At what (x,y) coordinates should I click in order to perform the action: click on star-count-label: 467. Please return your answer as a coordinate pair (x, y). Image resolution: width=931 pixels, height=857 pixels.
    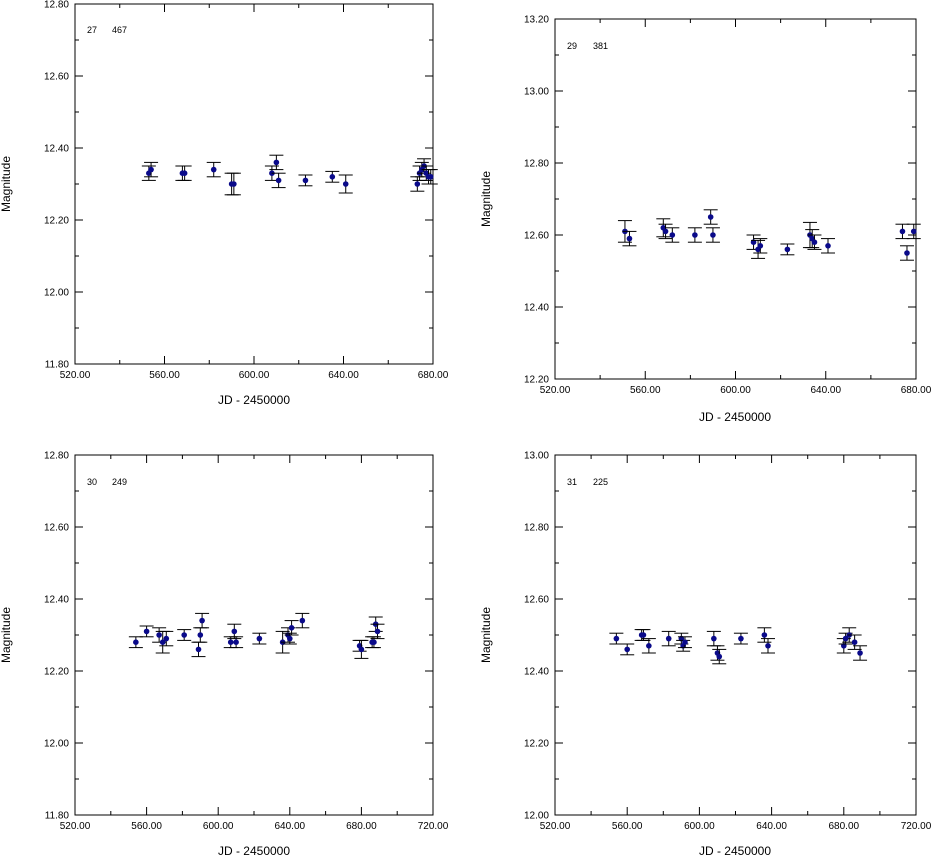
    Looking at the image, I should click on (119, 30).